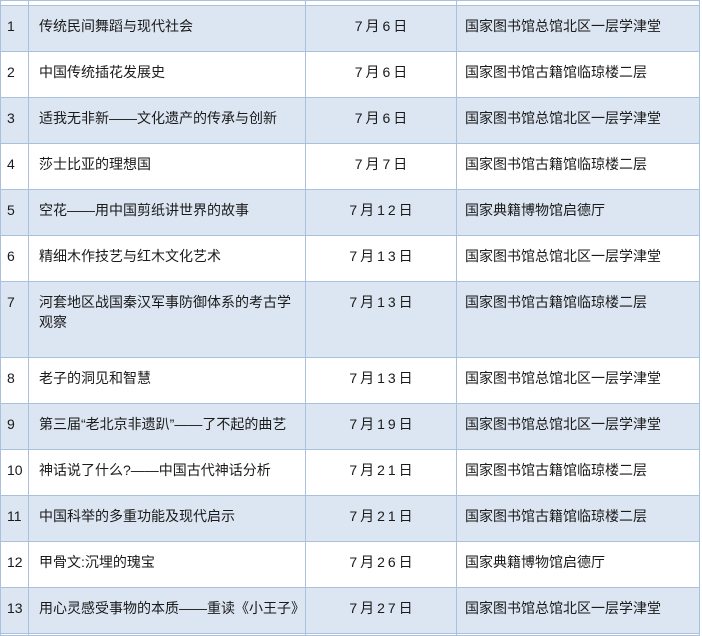 This screenshot has height=636, width=702. I want to click on event-title: 莎士比亚的理想国, so click(167, 167).